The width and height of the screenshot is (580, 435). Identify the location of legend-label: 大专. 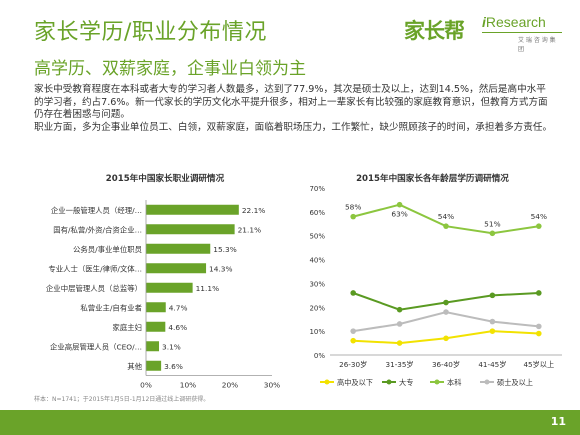
(406, 382).